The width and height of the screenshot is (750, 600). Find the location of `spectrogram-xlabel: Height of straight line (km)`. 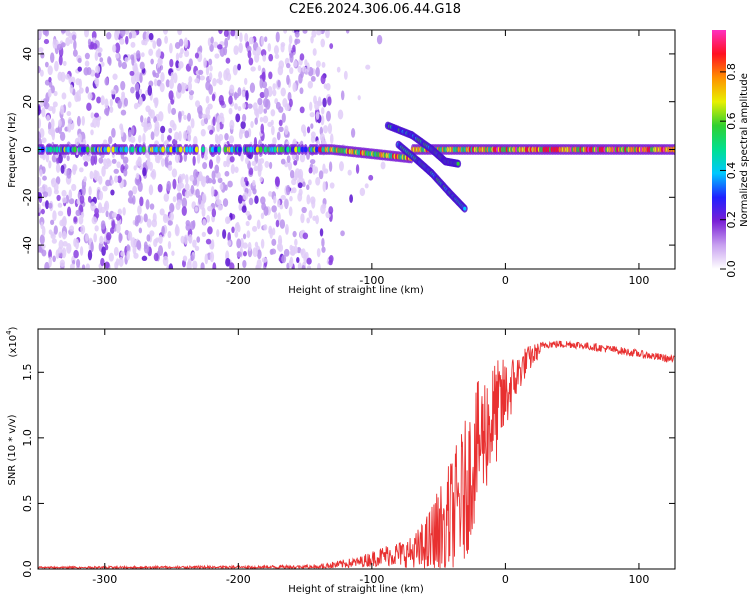

spectrogram-xlabel: Height of straight line (km) is located at coordinates (356, 290).